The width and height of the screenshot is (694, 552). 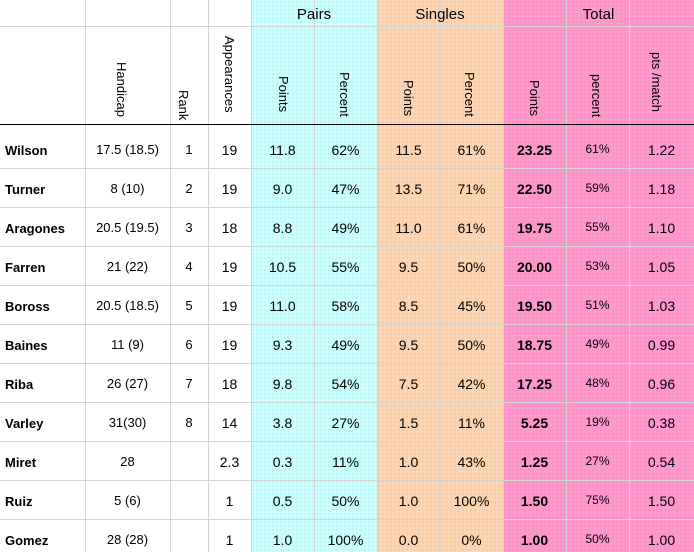 I want to click on cell-pairs-percent: 47%, so click(x=345, y=189).